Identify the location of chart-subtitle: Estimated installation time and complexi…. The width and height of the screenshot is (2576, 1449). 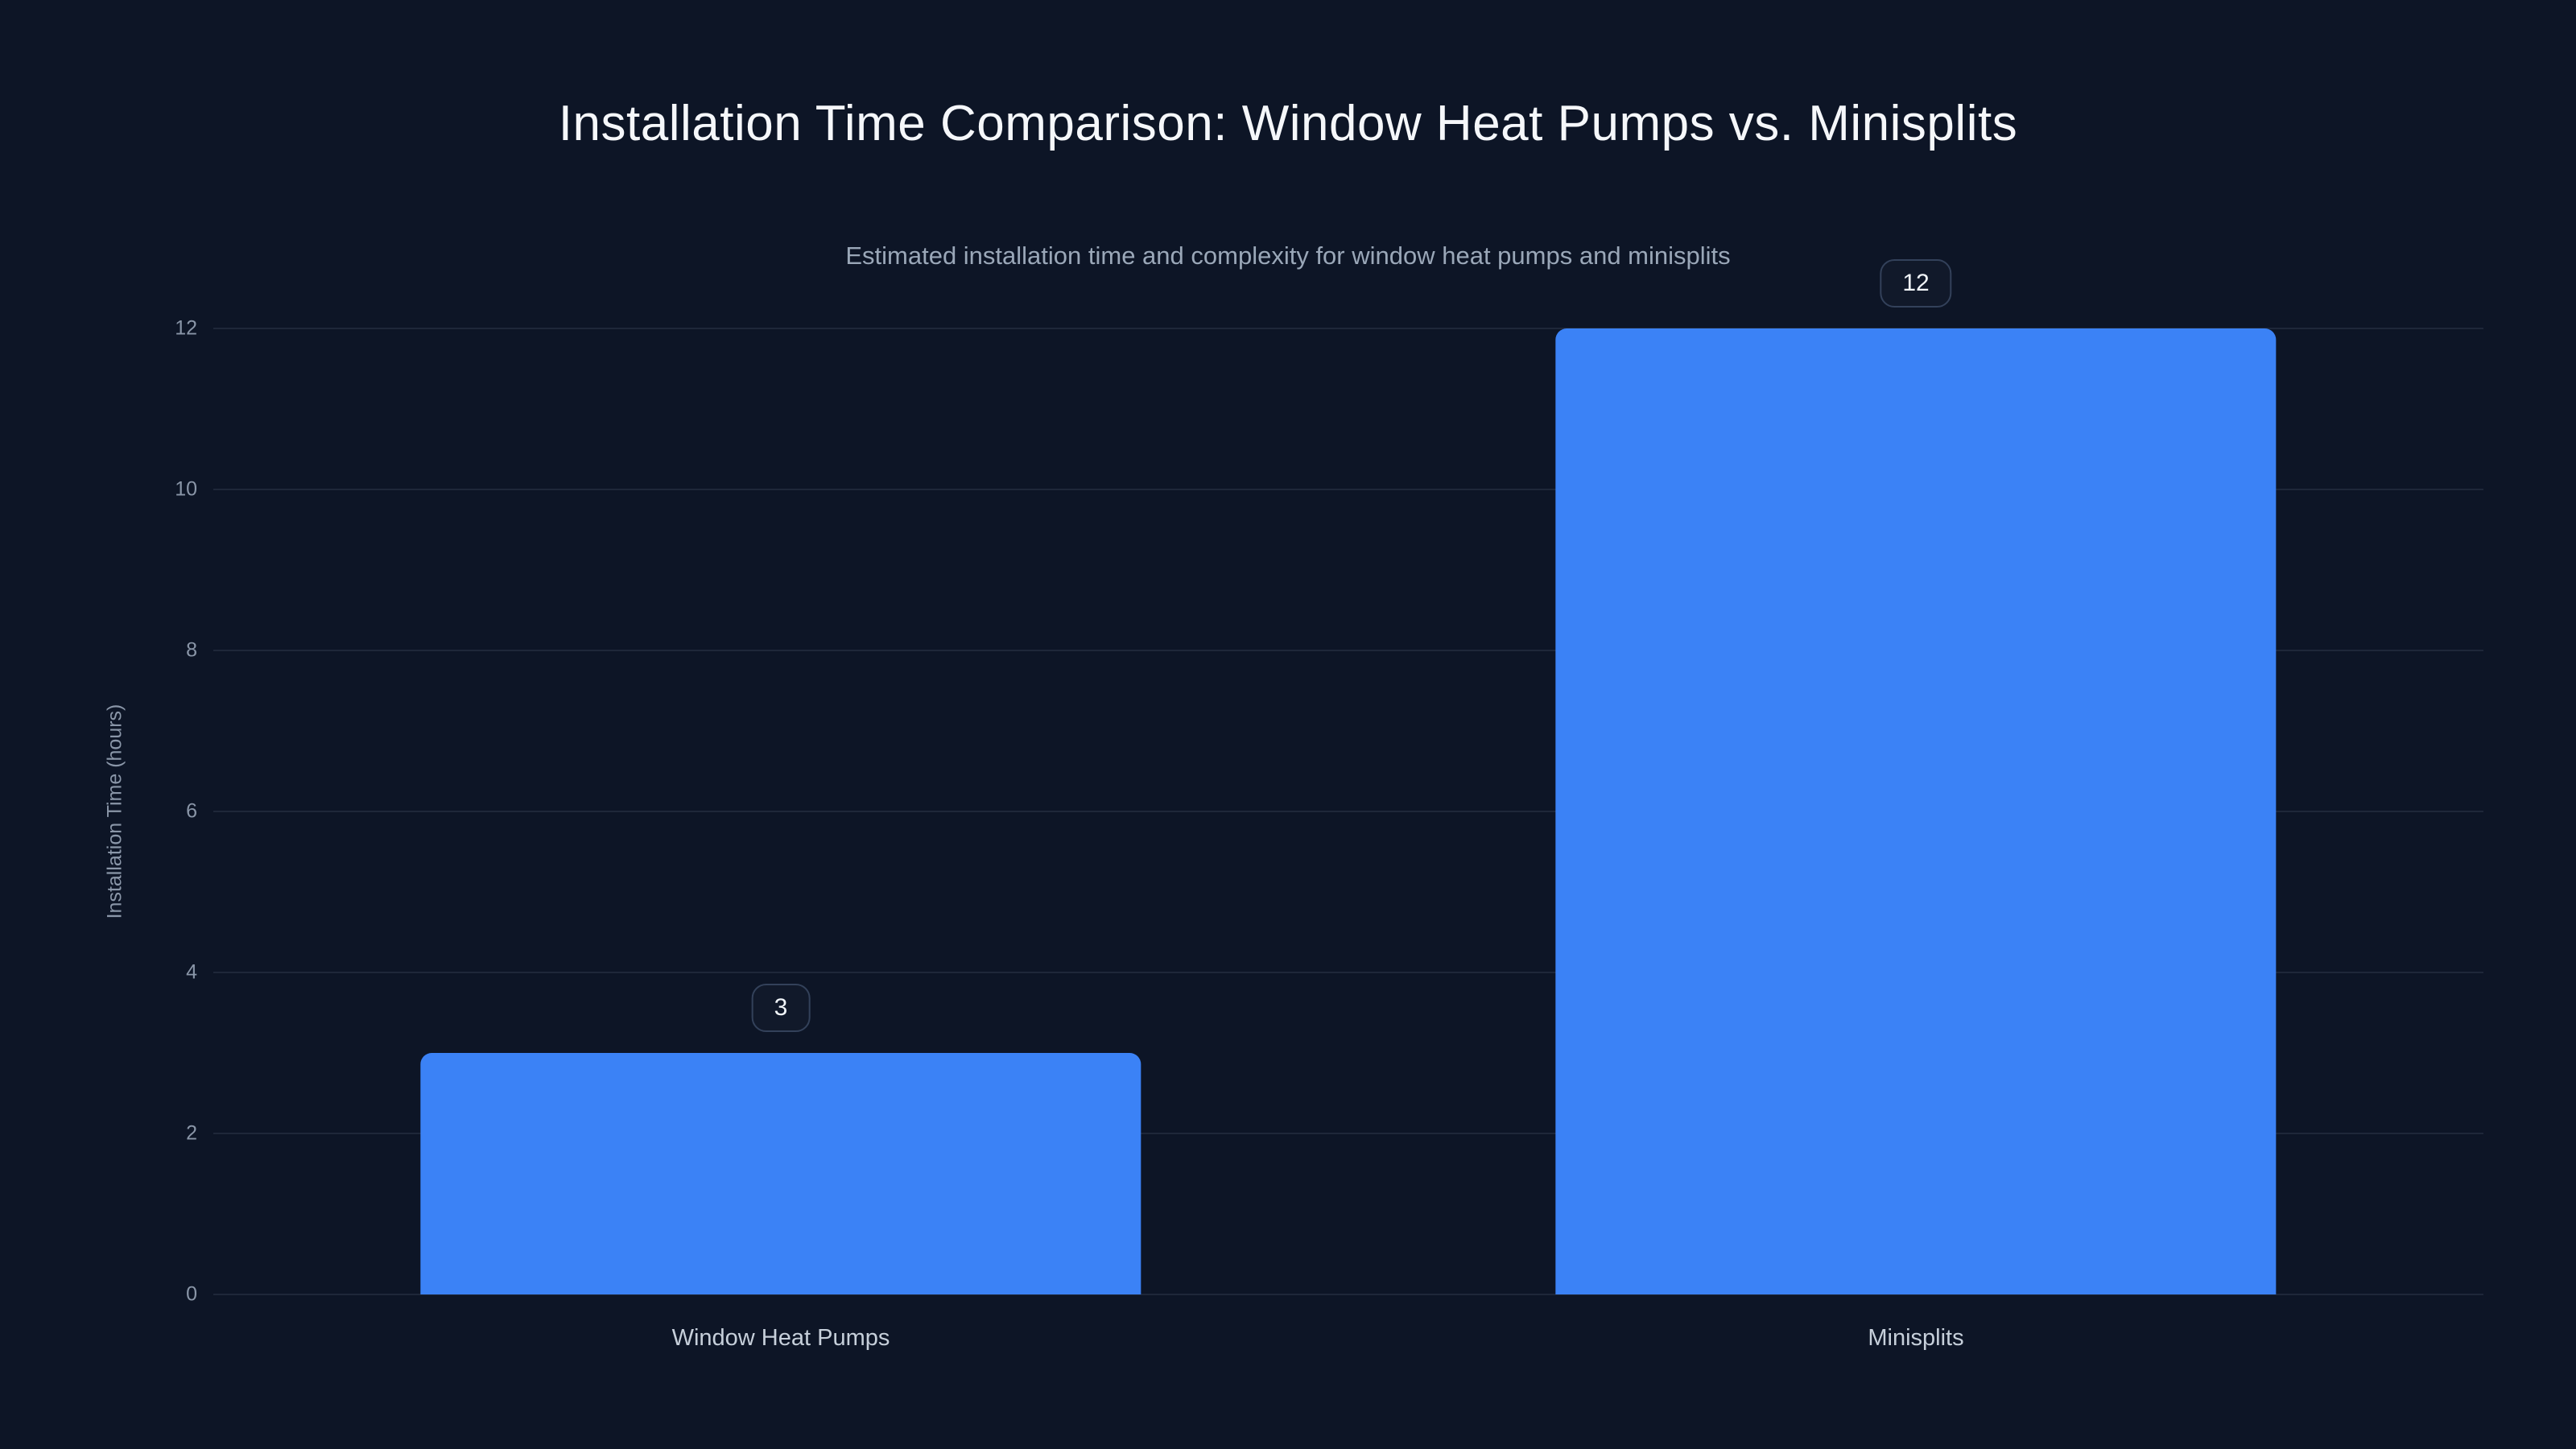
(1288, 256).